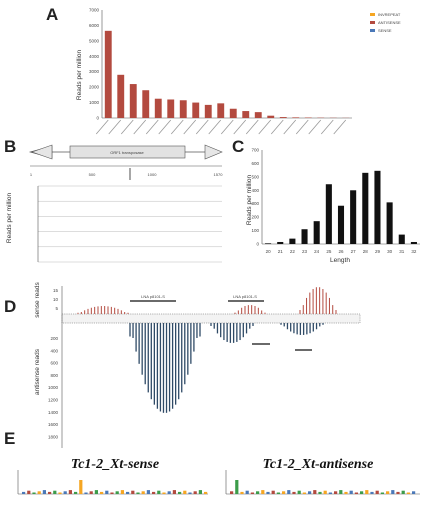 This screenshot has height=505, width=428. What do you see at coordinates (94, 87) in the screenshot?
I see `panel-a-ytick: 2000` at bounding box center [94, 87].